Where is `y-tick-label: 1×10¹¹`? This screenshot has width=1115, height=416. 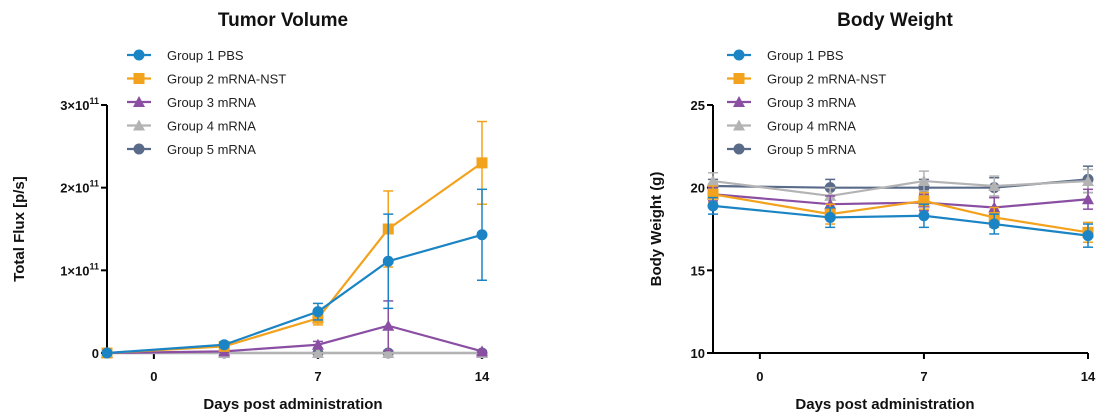 y-tick-label: 1×10¹¹ is located at coordinates (79, 269).